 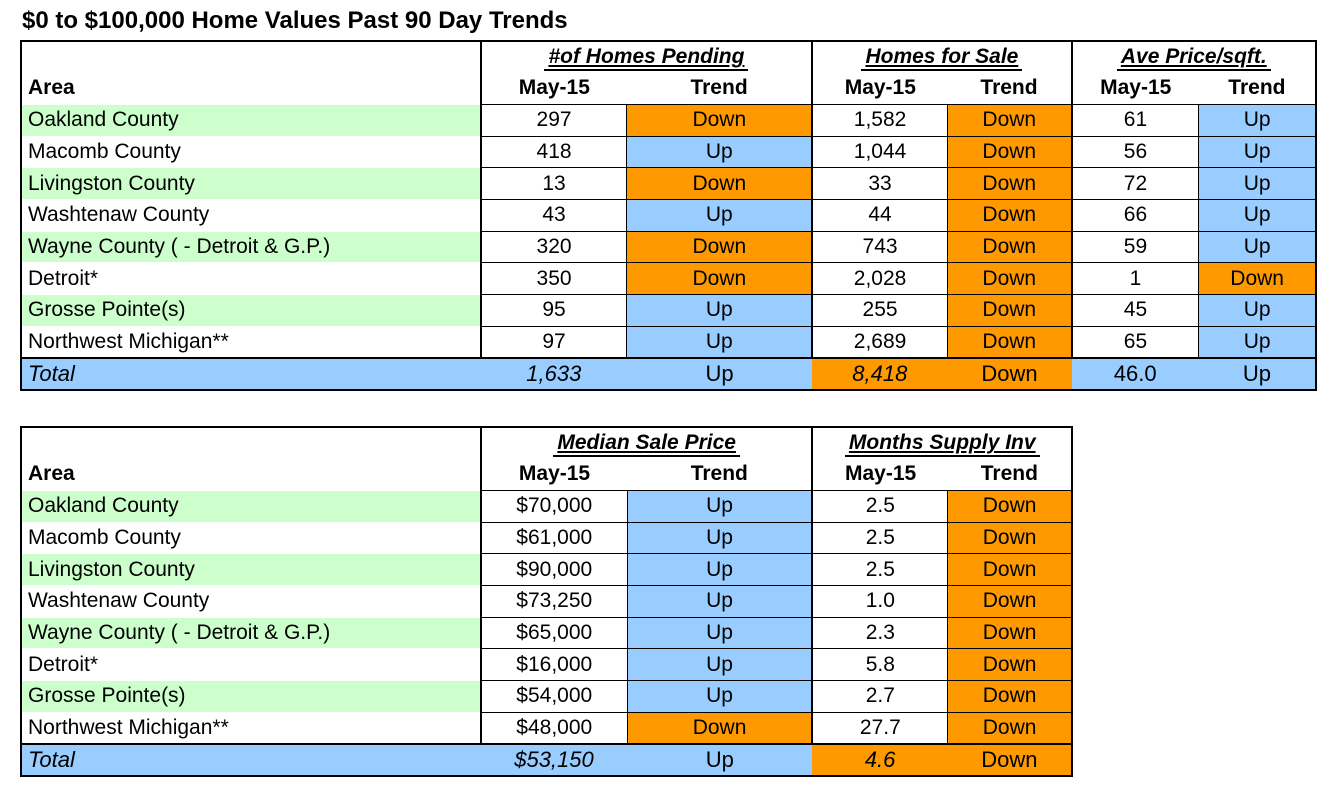 I want to click on price_sqft-value: 72, so click(x=1135, y=183).